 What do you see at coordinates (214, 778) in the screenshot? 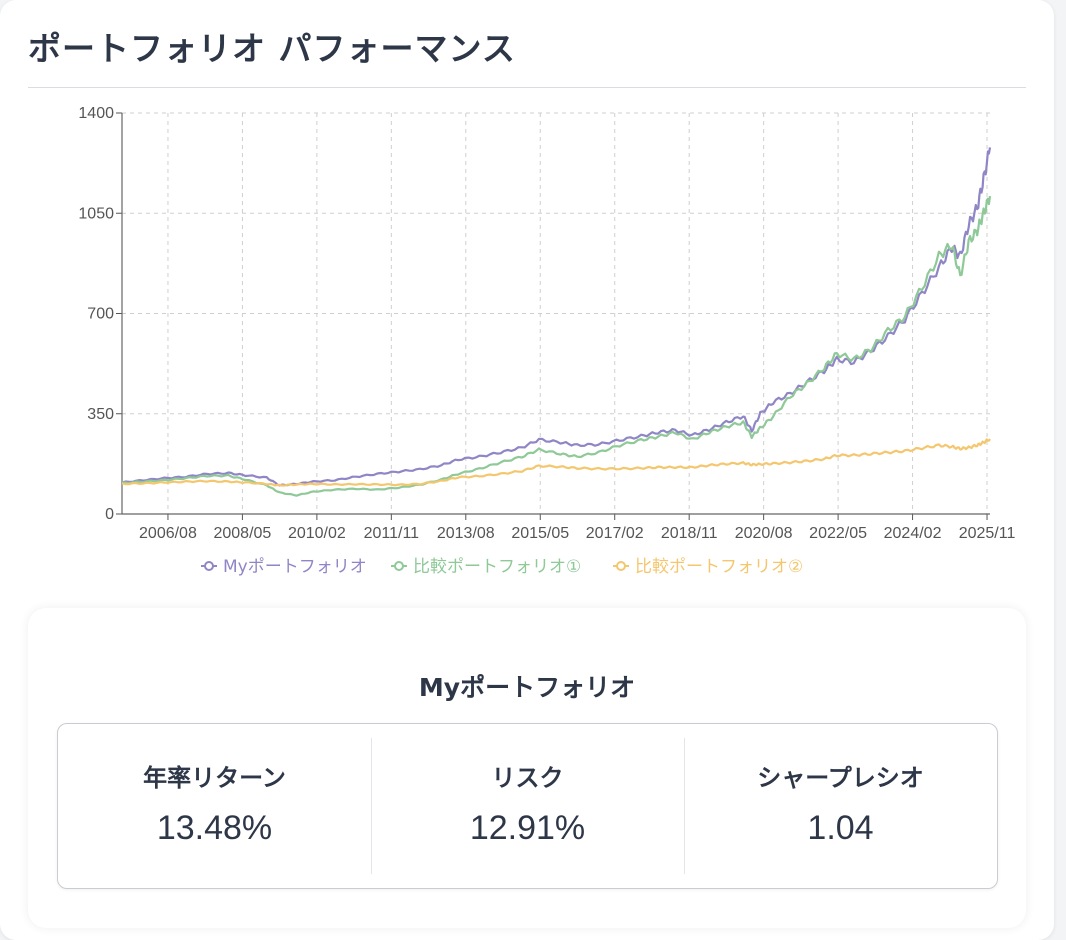
I see `metric-label: 年率リターン` at bounding box center [214, 778].